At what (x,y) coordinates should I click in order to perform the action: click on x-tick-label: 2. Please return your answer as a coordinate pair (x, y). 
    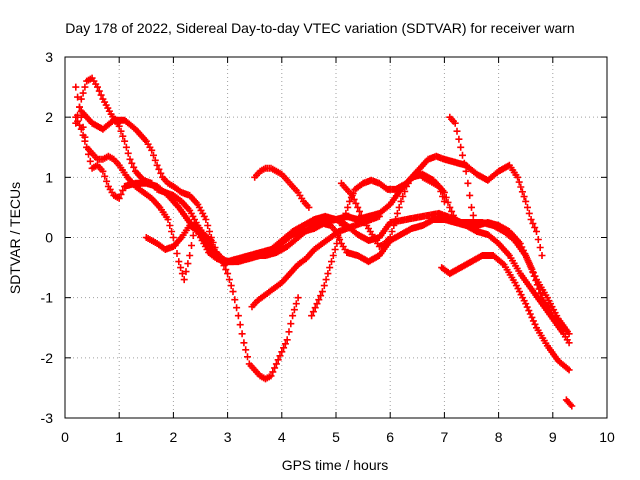
    Looking at the image, I should click on (174, 437).